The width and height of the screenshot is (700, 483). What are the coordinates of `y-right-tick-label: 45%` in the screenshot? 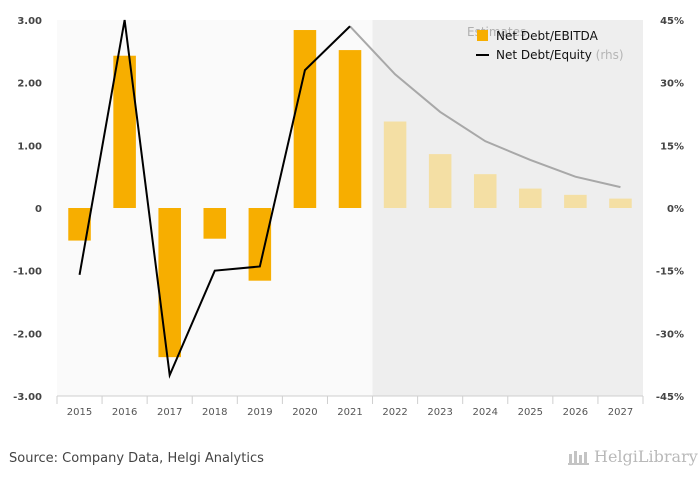 It's located at (672, 21).